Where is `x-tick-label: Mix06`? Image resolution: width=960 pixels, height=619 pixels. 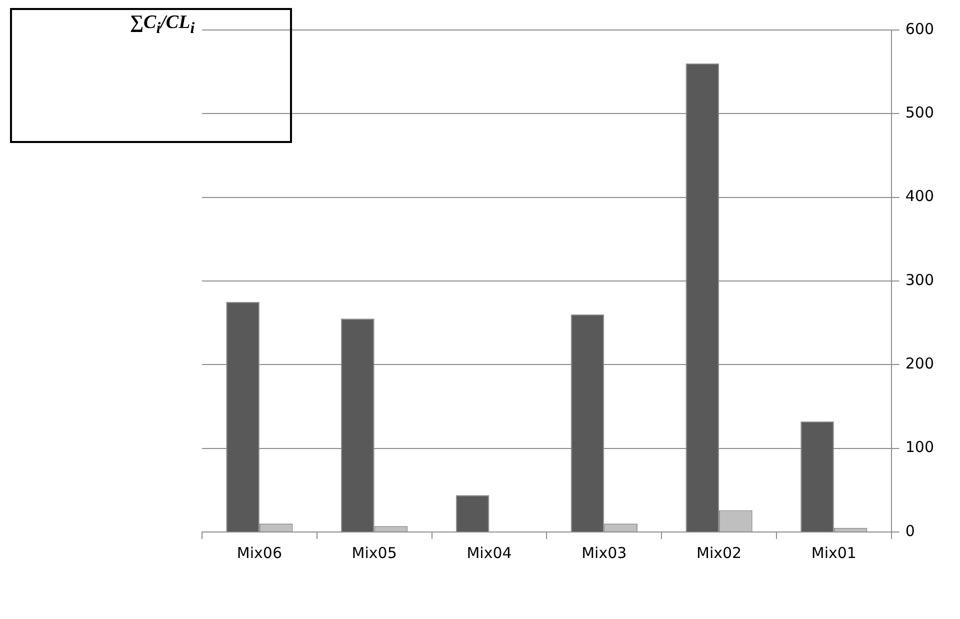
x-tick-label: Mix06 is located at coordinates (259, 553).